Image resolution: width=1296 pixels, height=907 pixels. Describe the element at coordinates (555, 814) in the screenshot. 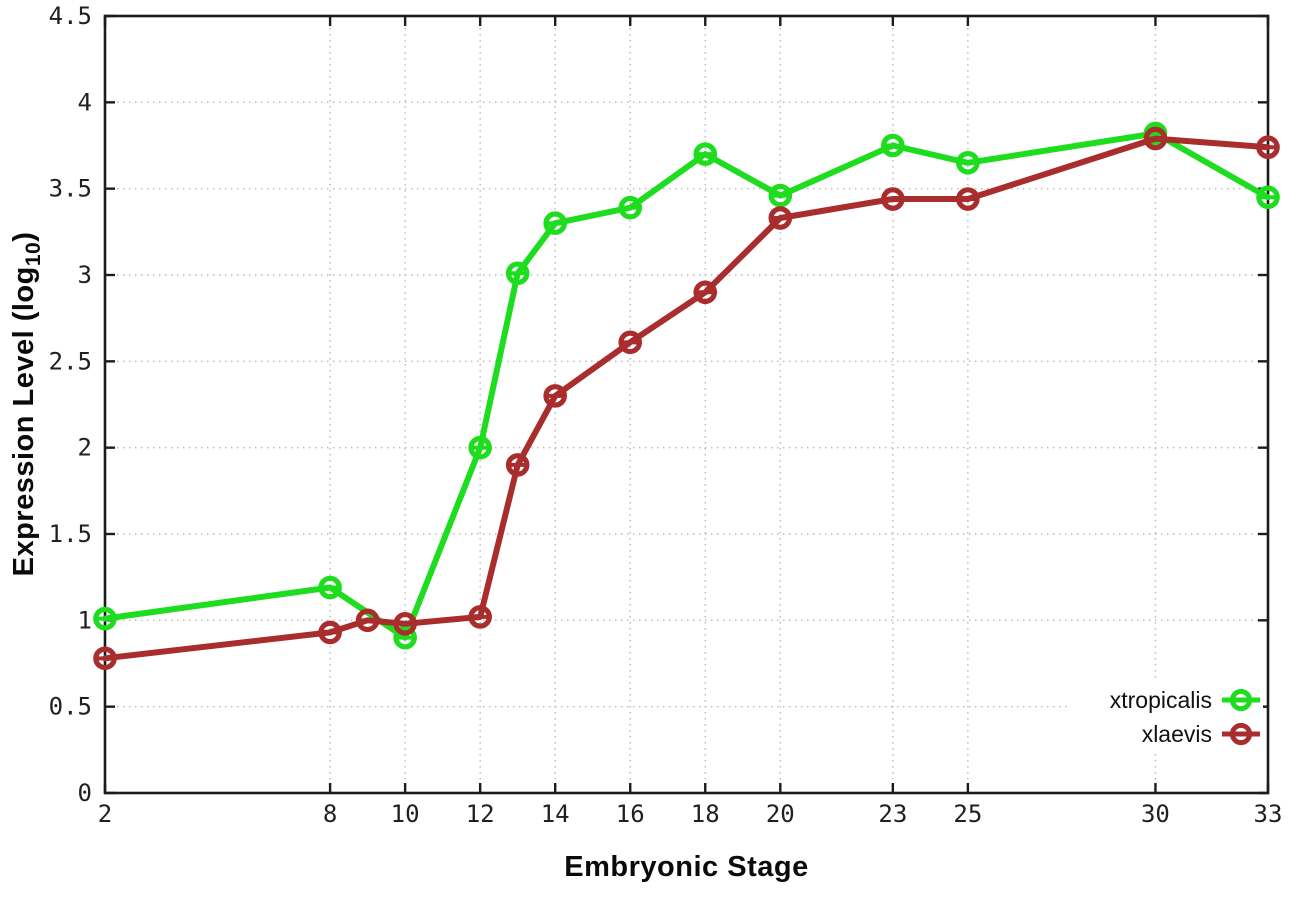

I see `x-tick-label-14: 14` at that location.